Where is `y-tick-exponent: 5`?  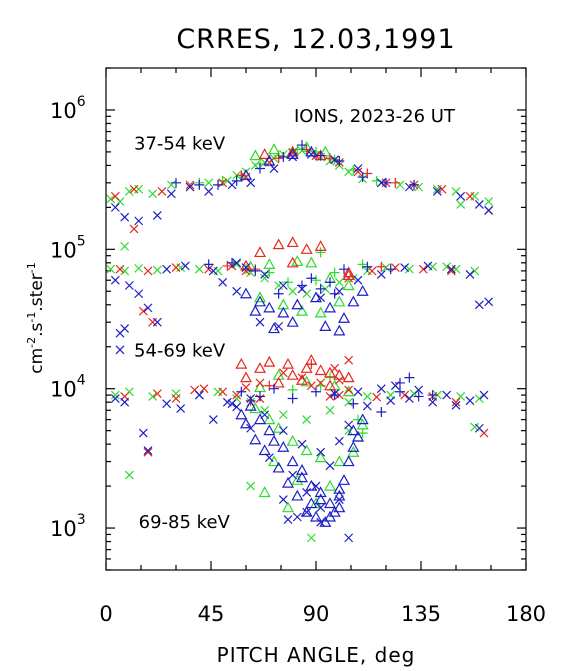 y-tick-exponent: 5 is located at coordinates (81, 241).